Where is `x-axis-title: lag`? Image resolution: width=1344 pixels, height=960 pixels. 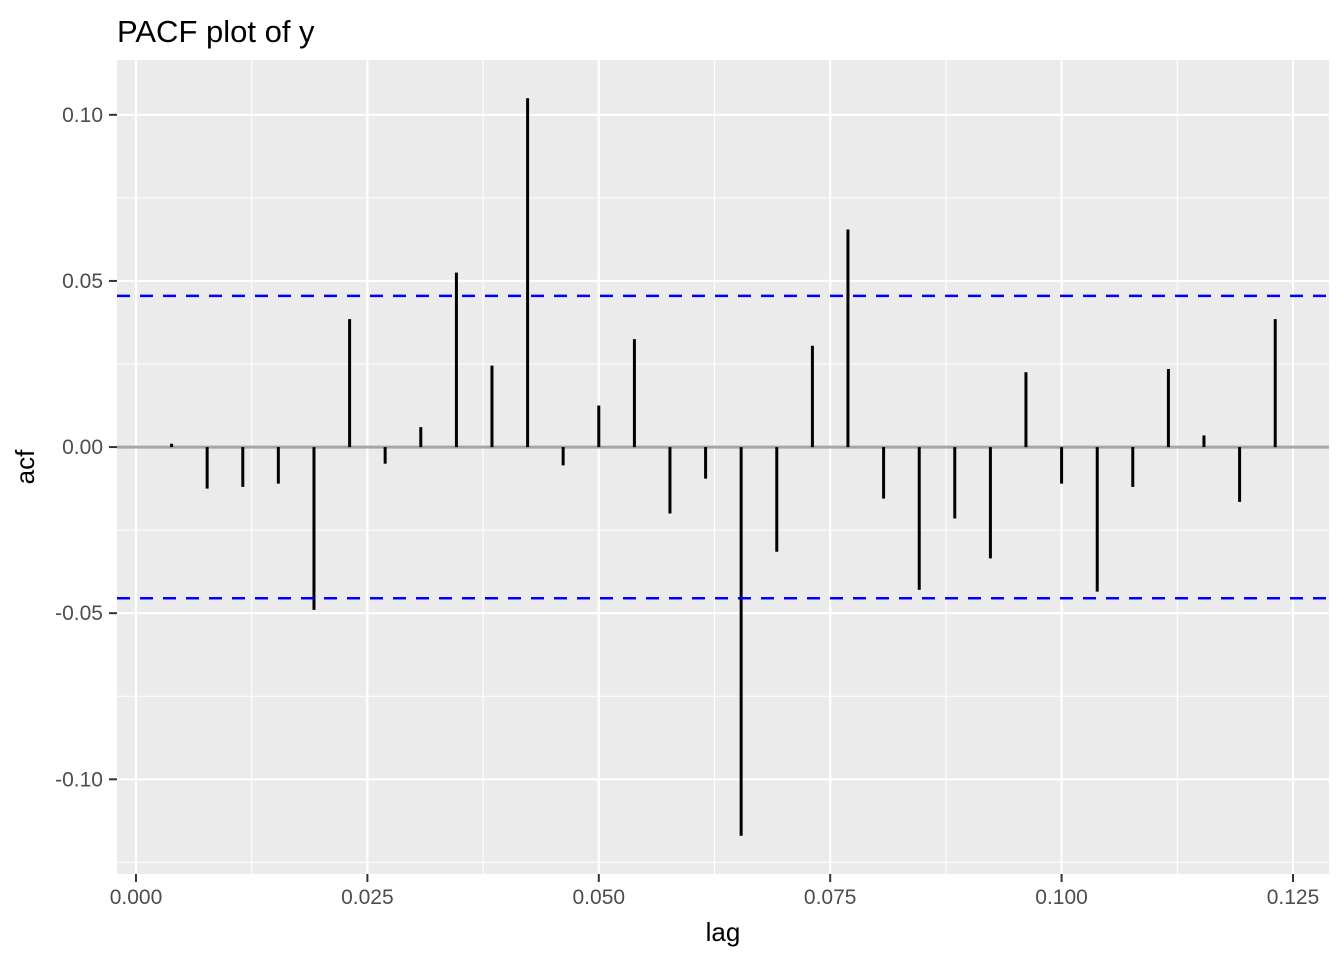
x-axis-title: lag is located at coordinates (723, 932).